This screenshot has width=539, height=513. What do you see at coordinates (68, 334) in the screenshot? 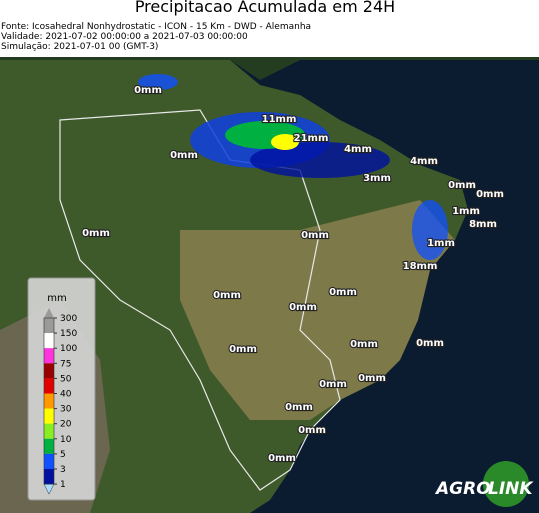
I see `colorbar-tick-label: 150` at bounding box center [68, 334].